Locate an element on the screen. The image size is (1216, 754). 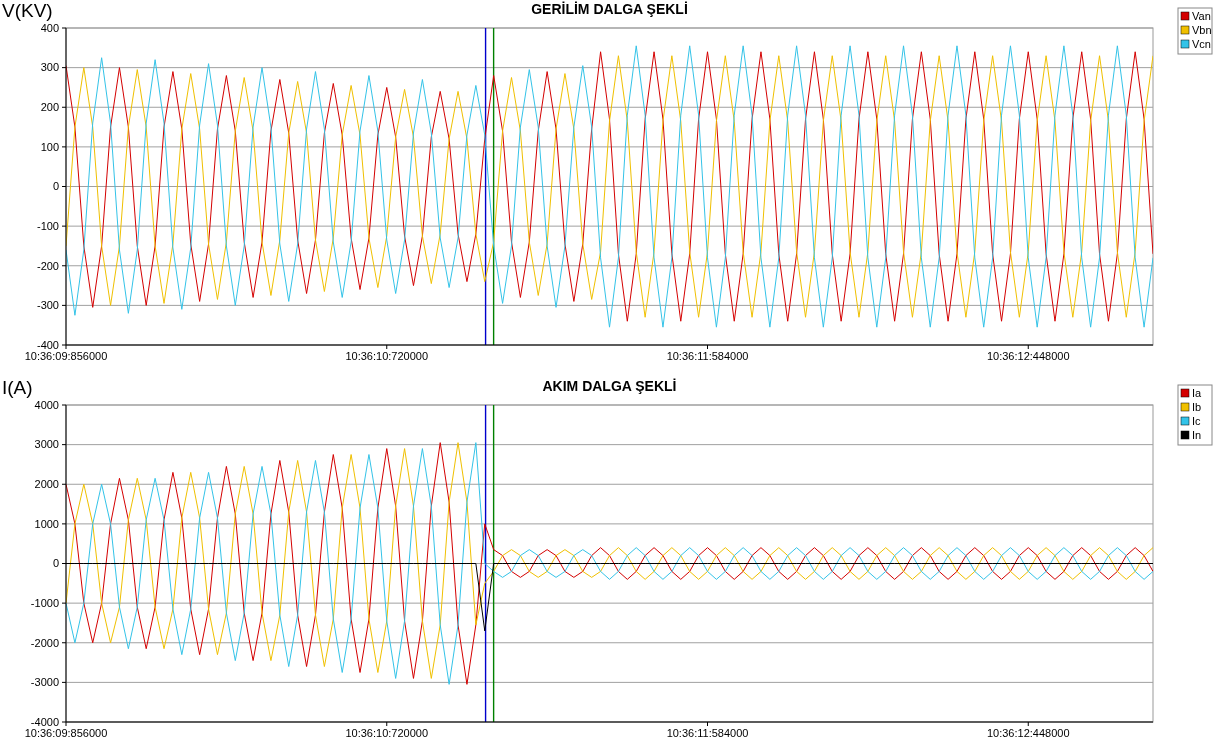
y-tick-label: 4000 is located at coordinates (46, 404).